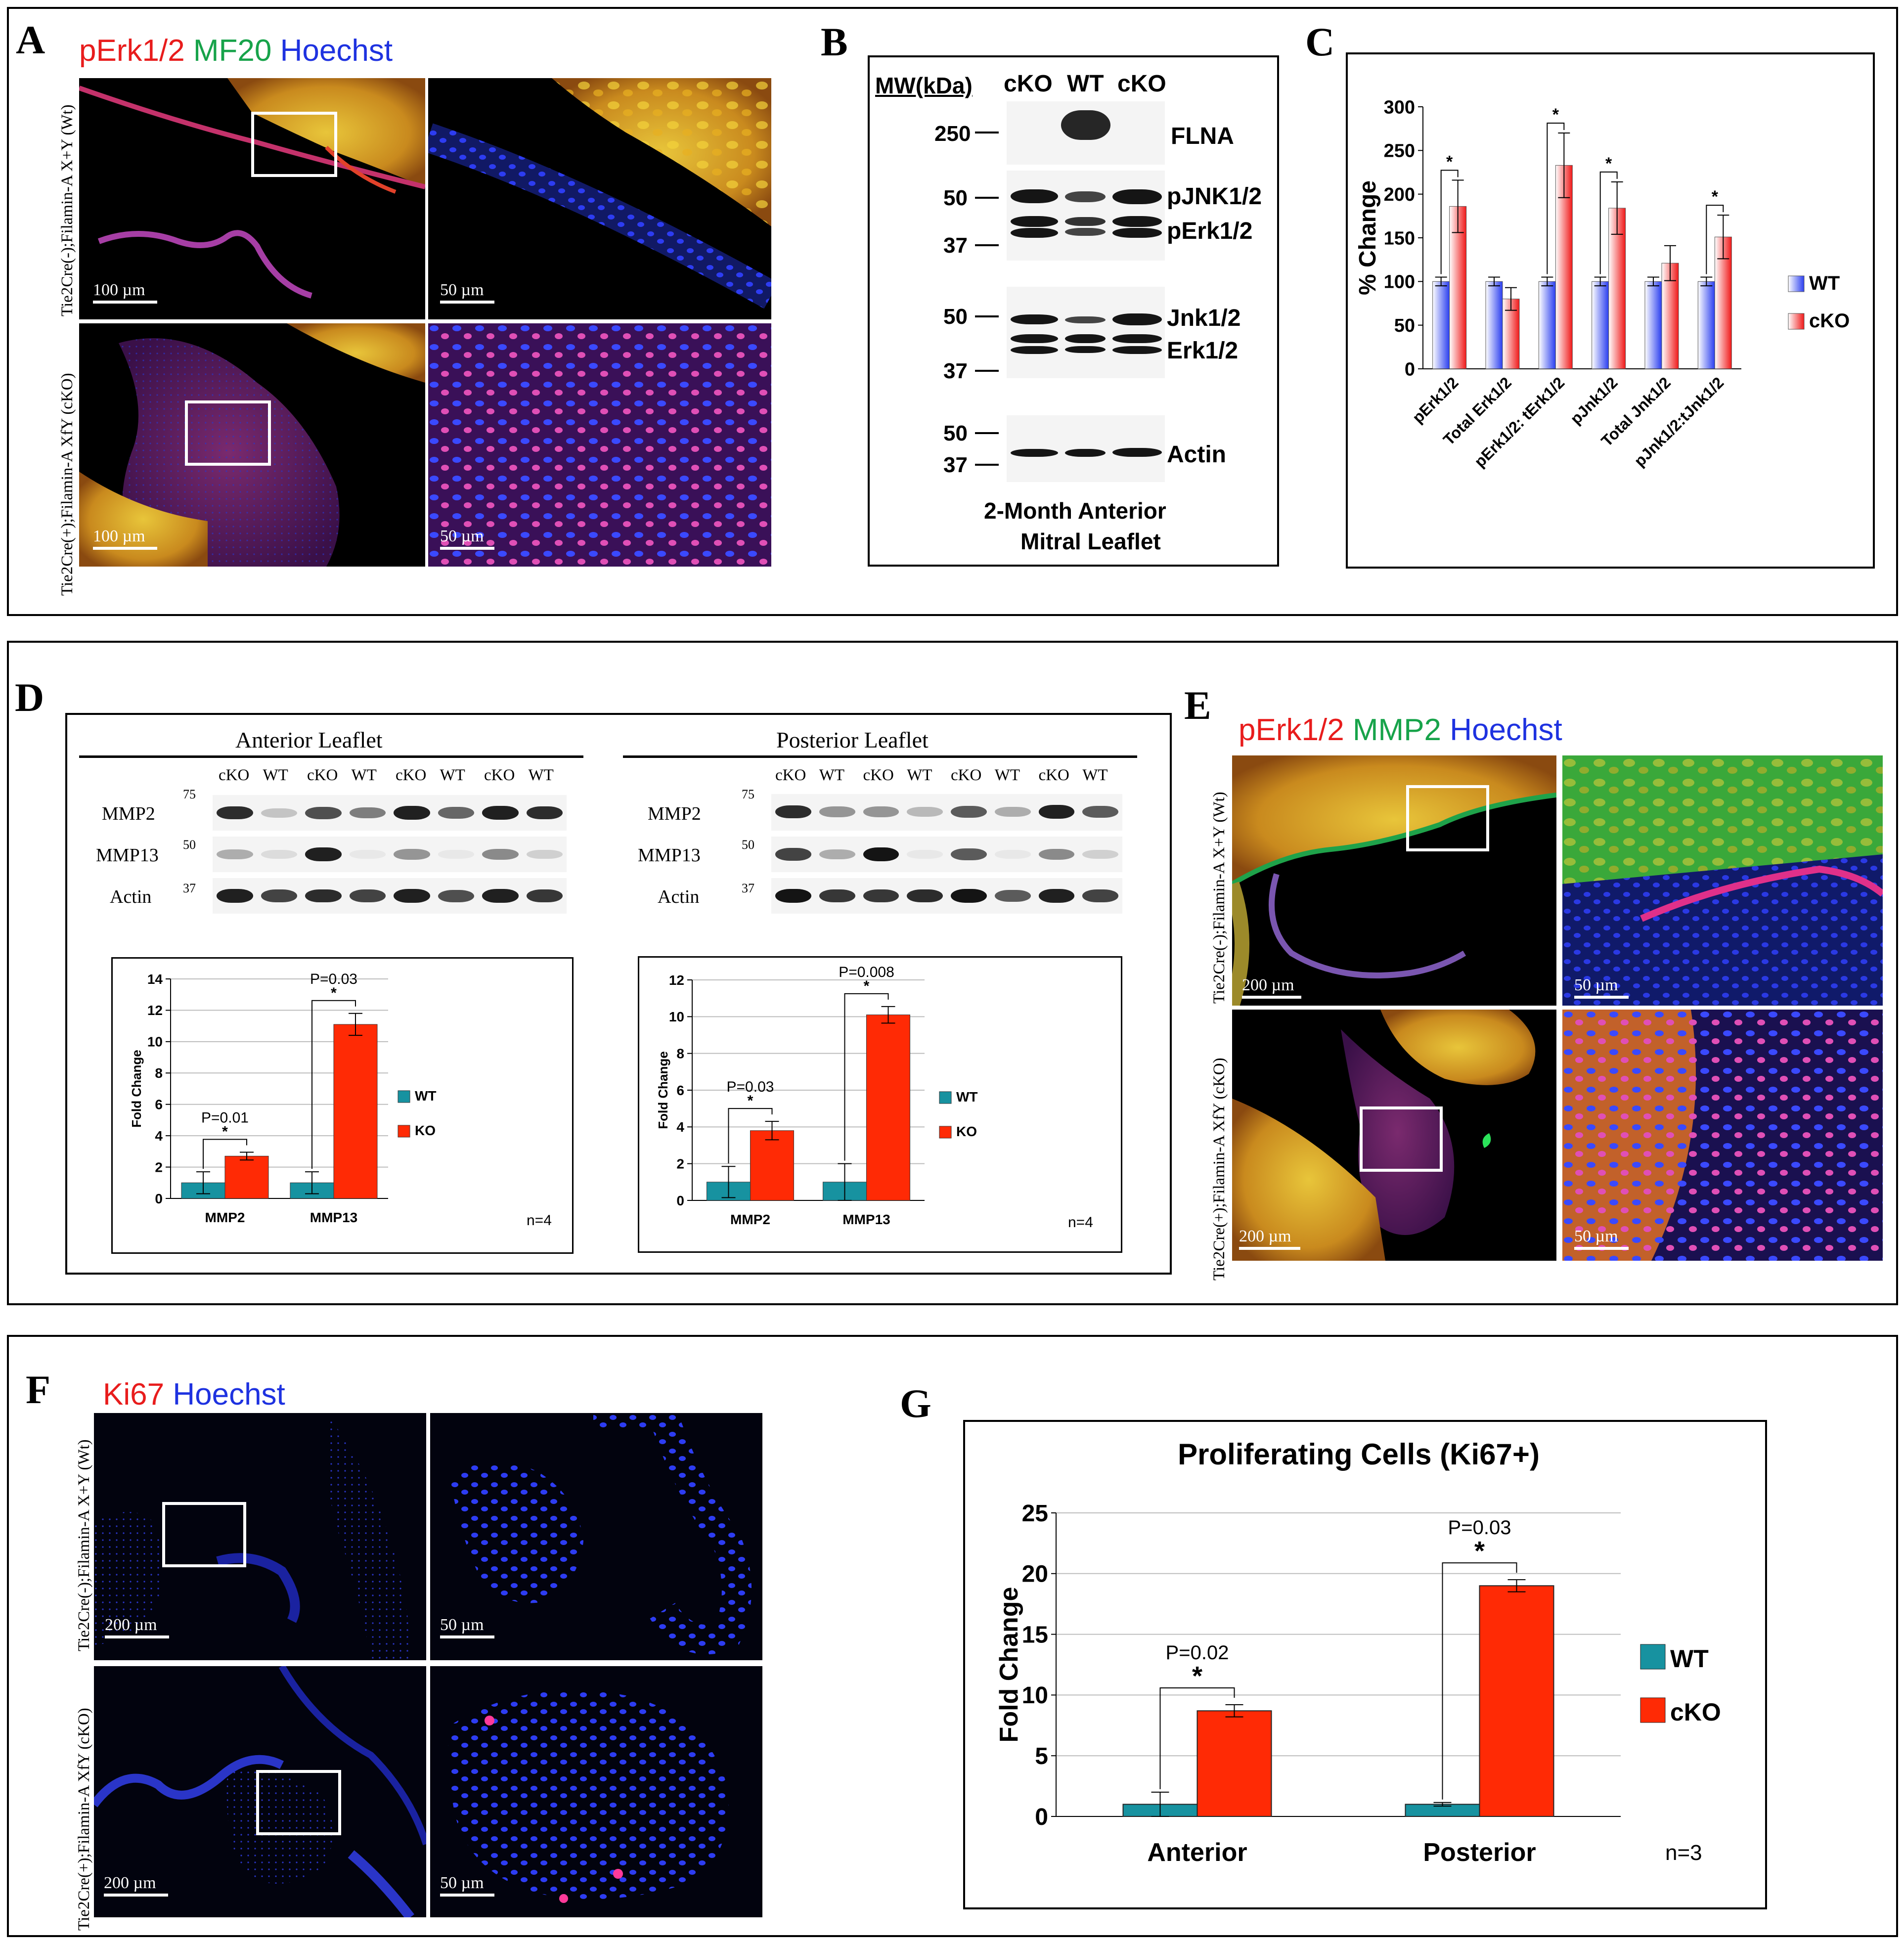  Describe the element at coordinates (916, 1403) in the screenshot. I see `panel-g-label: G` at that location.